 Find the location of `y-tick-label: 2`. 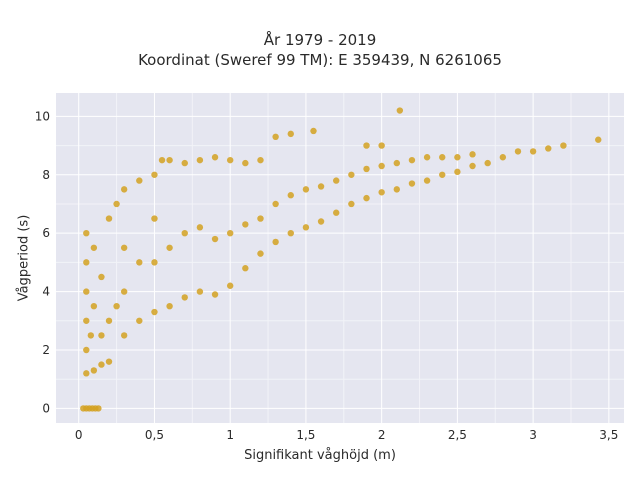

y-tick-label: 2 is located at coordinates (46, 350).